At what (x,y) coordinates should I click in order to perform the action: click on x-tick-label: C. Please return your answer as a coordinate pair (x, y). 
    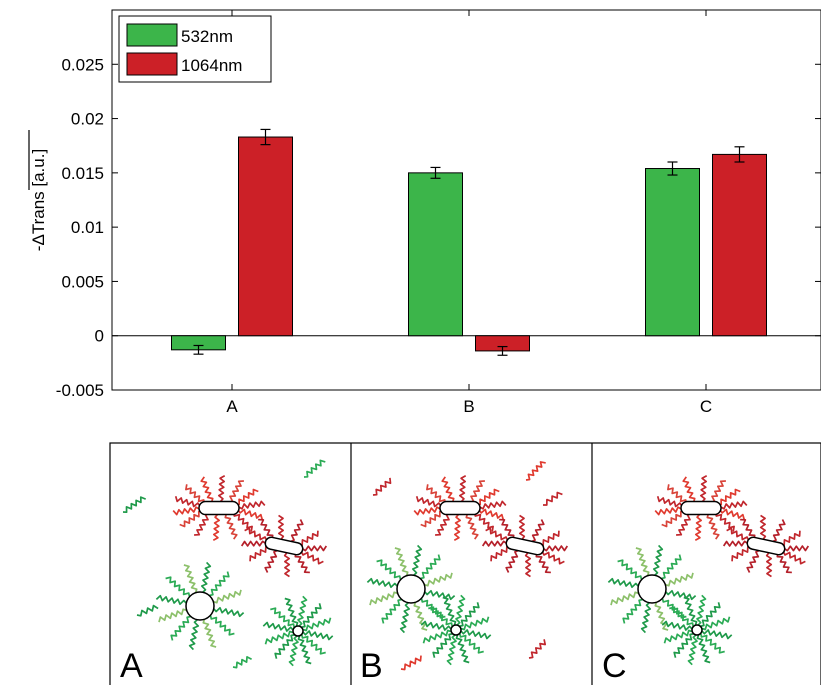
    Looking at the image, I should click on (706, 406).